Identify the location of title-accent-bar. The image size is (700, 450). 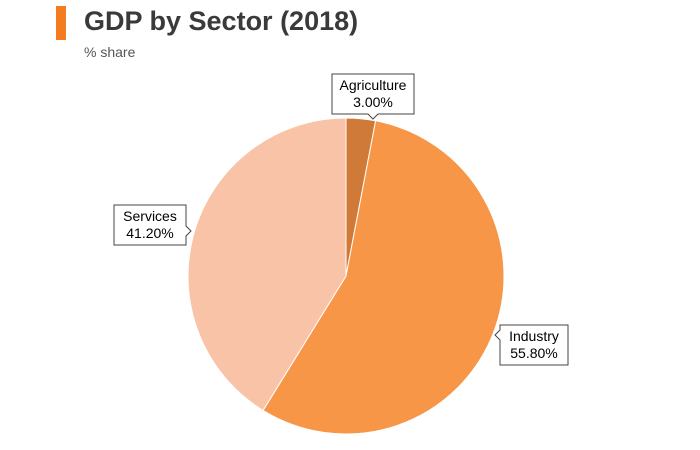
(61, 23).